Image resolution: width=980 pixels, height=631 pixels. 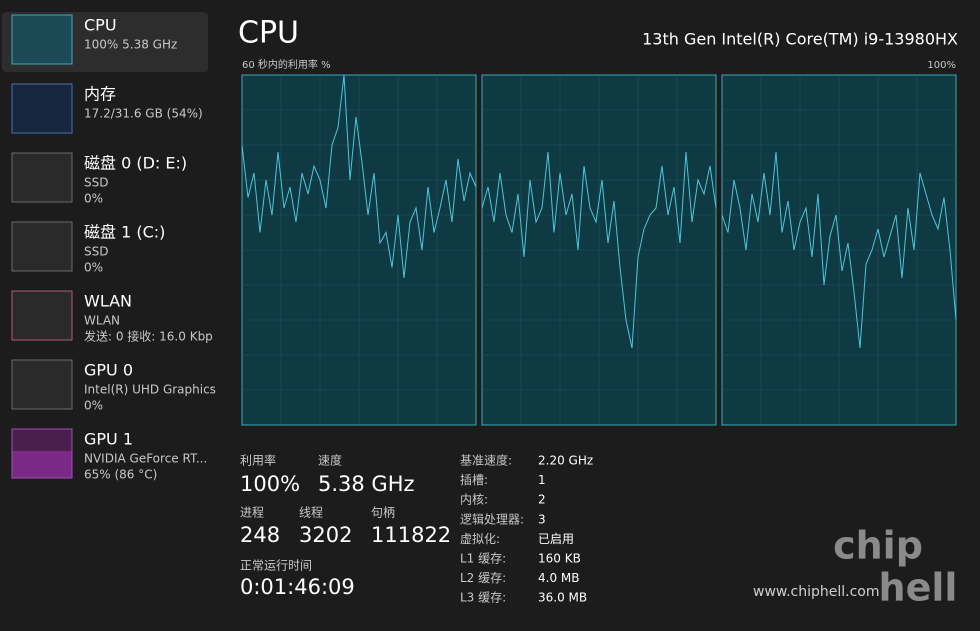 I want to click on item-detail: 17.2/31.6 GB (54%), so click(x=143, y=114).